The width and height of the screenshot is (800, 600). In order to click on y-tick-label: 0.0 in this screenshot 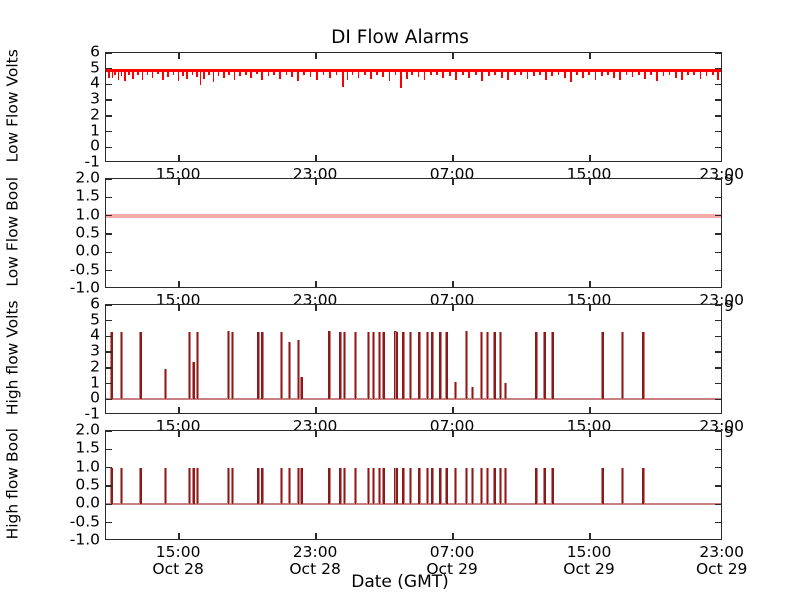, I will do `click(87, 250)`.